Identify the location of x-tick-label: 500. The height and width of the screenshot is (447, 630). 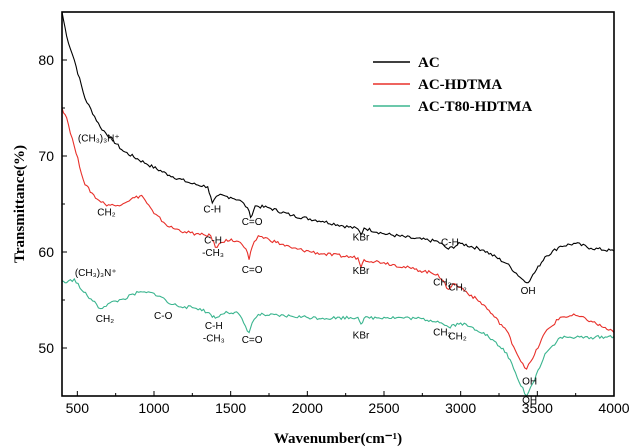
(78, 408).